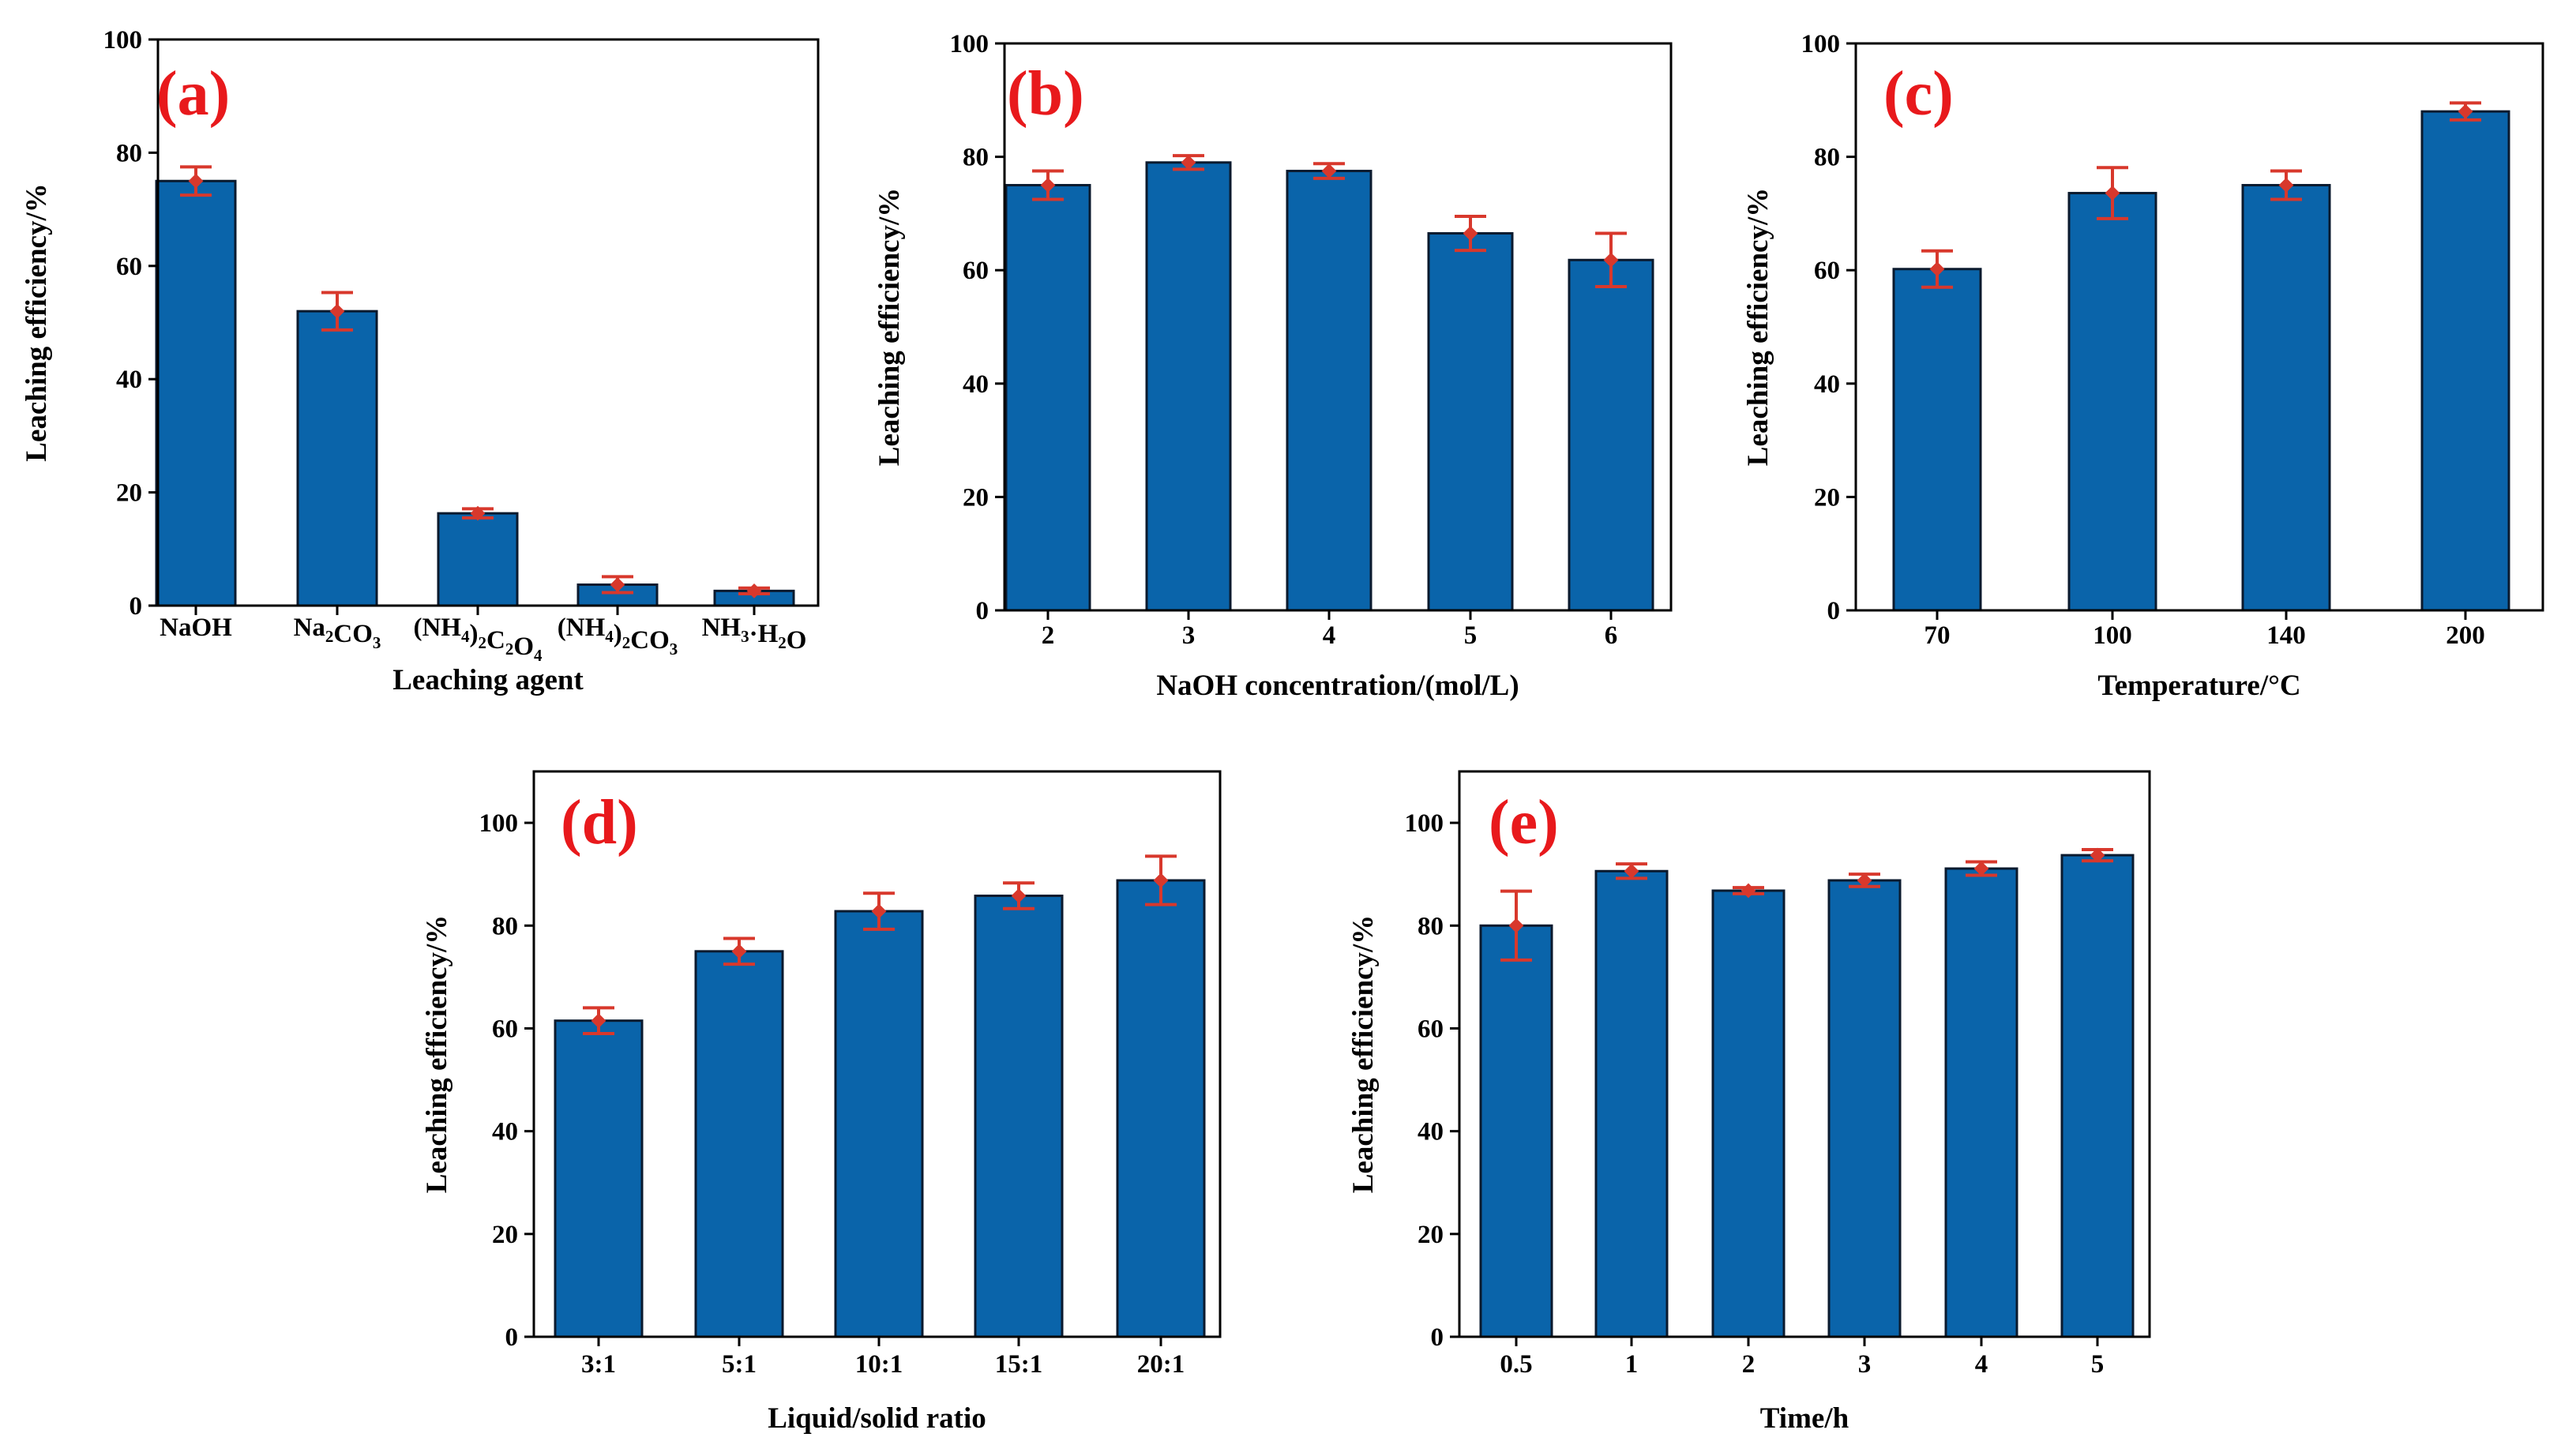  I want to click on panel-a-ytick-label-40: 40, so click(129, 380).